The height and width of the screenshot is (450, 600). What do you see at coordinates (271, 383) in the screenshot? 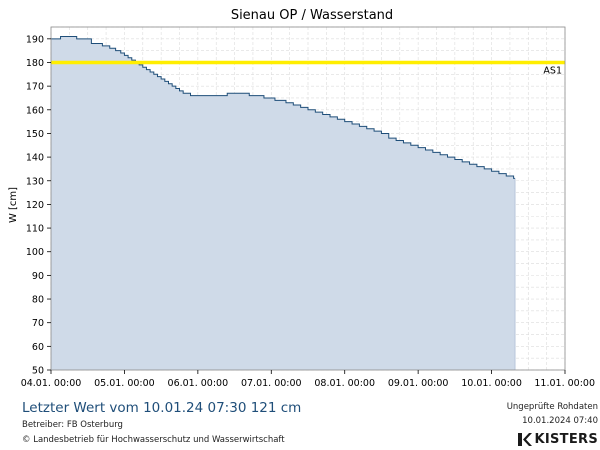
I see `x-tick-label: 07.01. 00:00` at bounding box center [271, 383].